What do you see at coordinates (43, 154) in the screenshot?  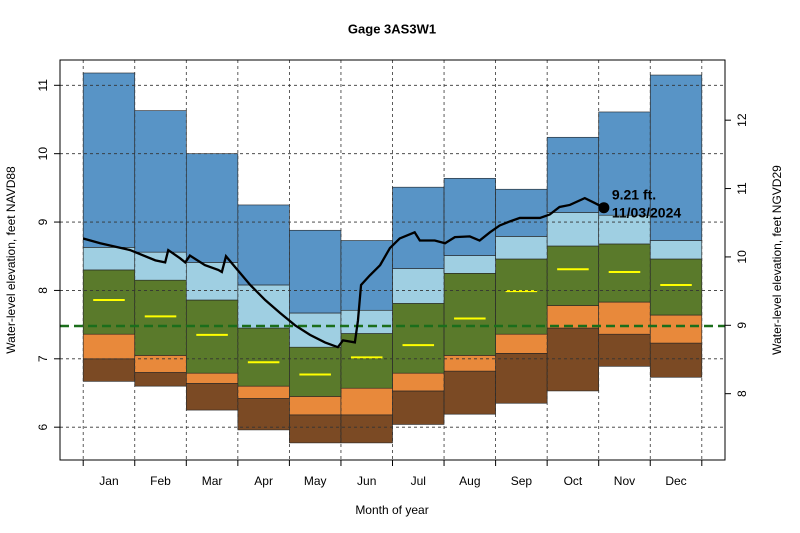 I see `y-tick-label: 10` at bounding box center [43, 154].